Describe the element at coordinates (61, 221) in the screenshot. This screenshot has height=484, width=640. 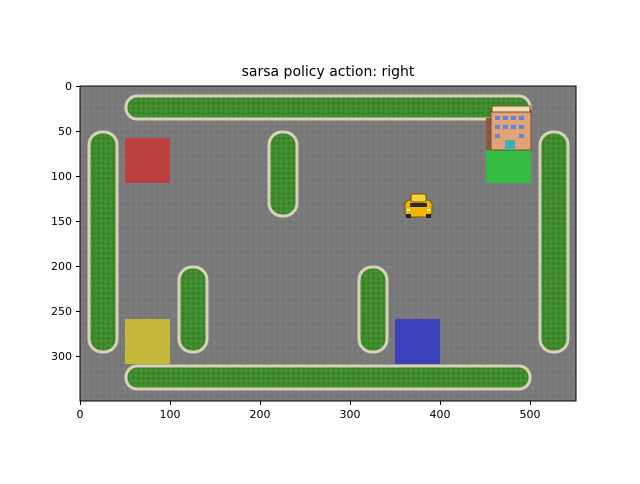
I see `y-tick-label: 150` at that location.